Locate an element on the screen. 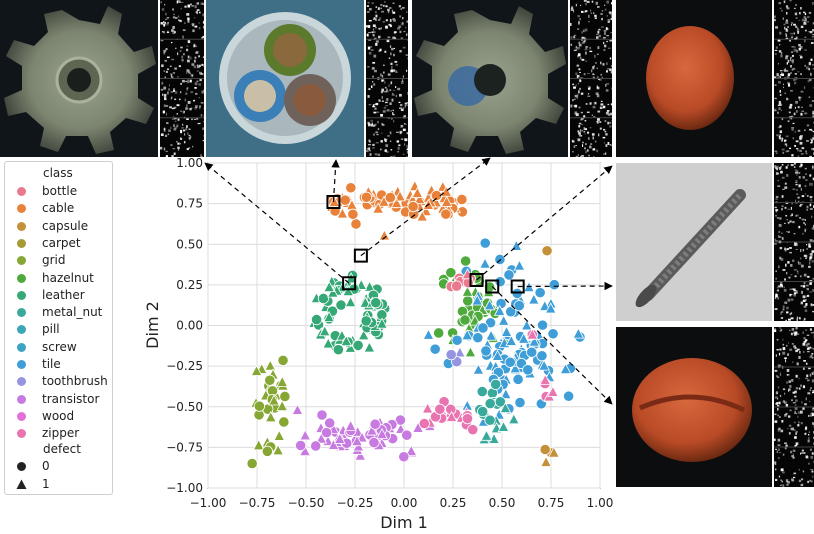 This screenshot has width=814, height=534. x-tick-label: 1.00 is located at coordinates (600, 503).